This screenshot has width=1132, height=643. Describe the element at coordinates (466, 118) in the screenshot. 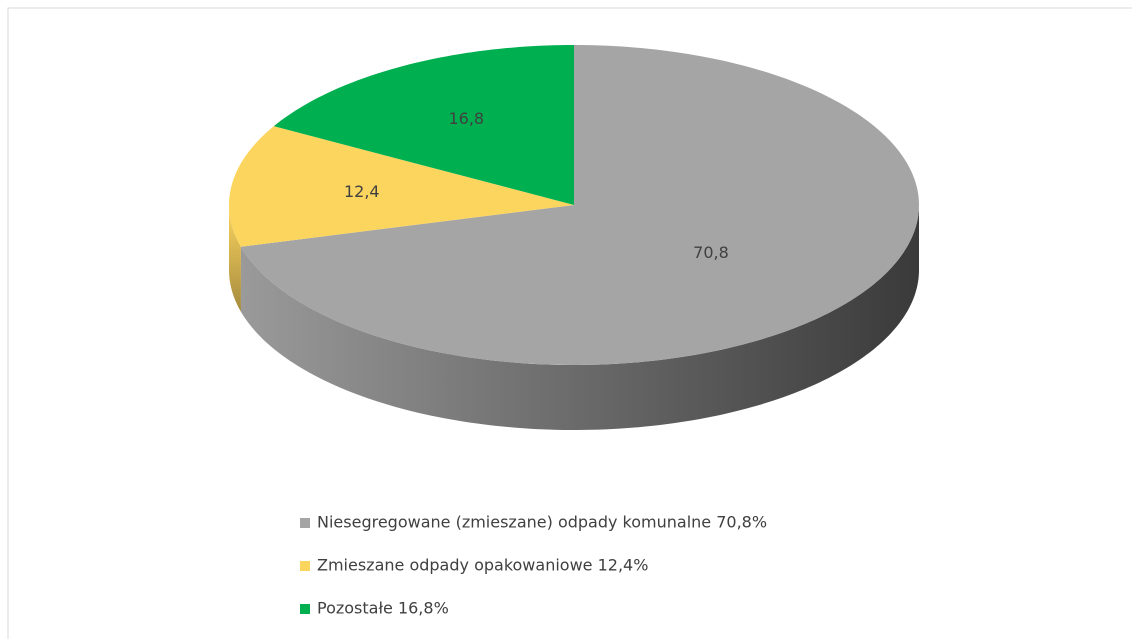

I see `data-label: 16,8` at that location.